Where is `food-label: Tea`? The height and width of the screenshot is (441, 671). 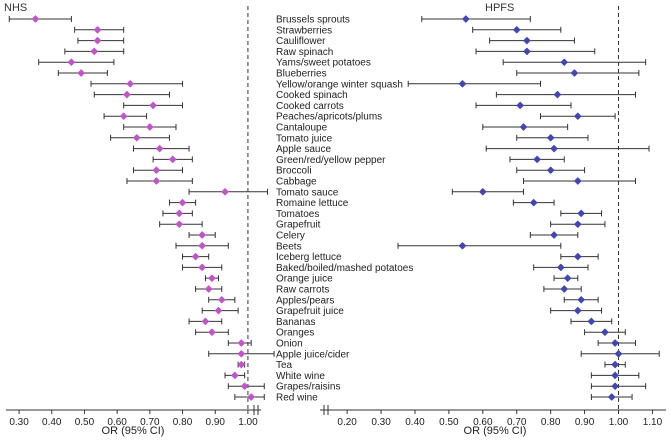
food-label: Tea is located at coordinates (284, 365).